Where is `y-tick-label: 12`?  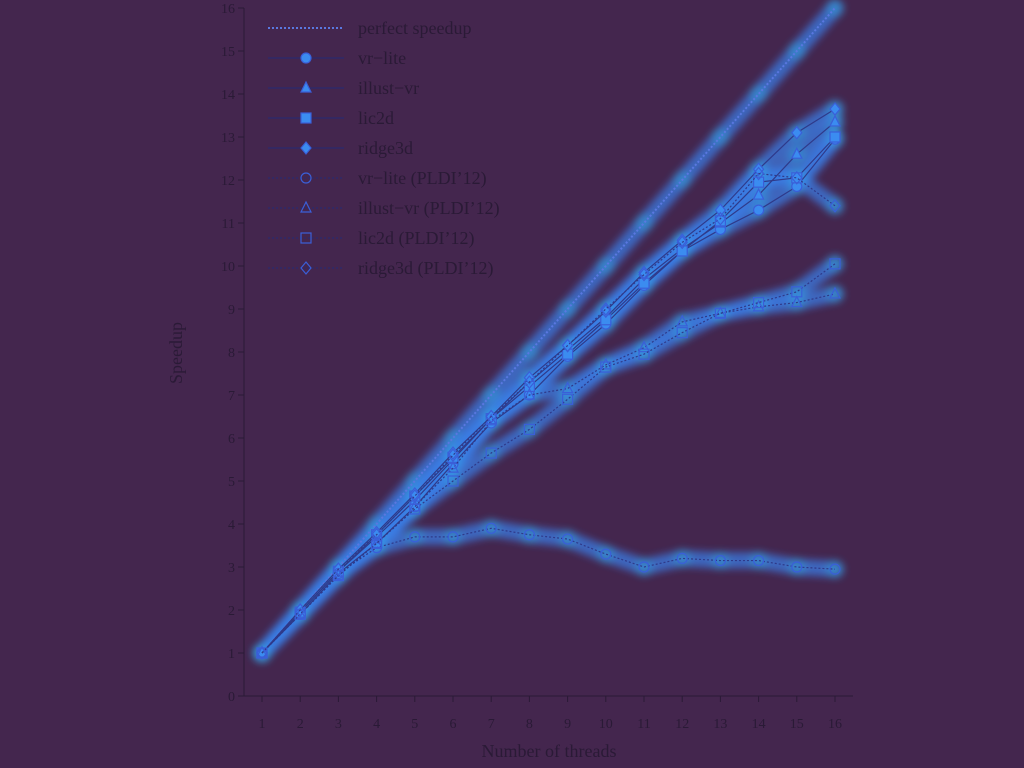
y-tick-label: 12 is located at coordinates (228, 181).